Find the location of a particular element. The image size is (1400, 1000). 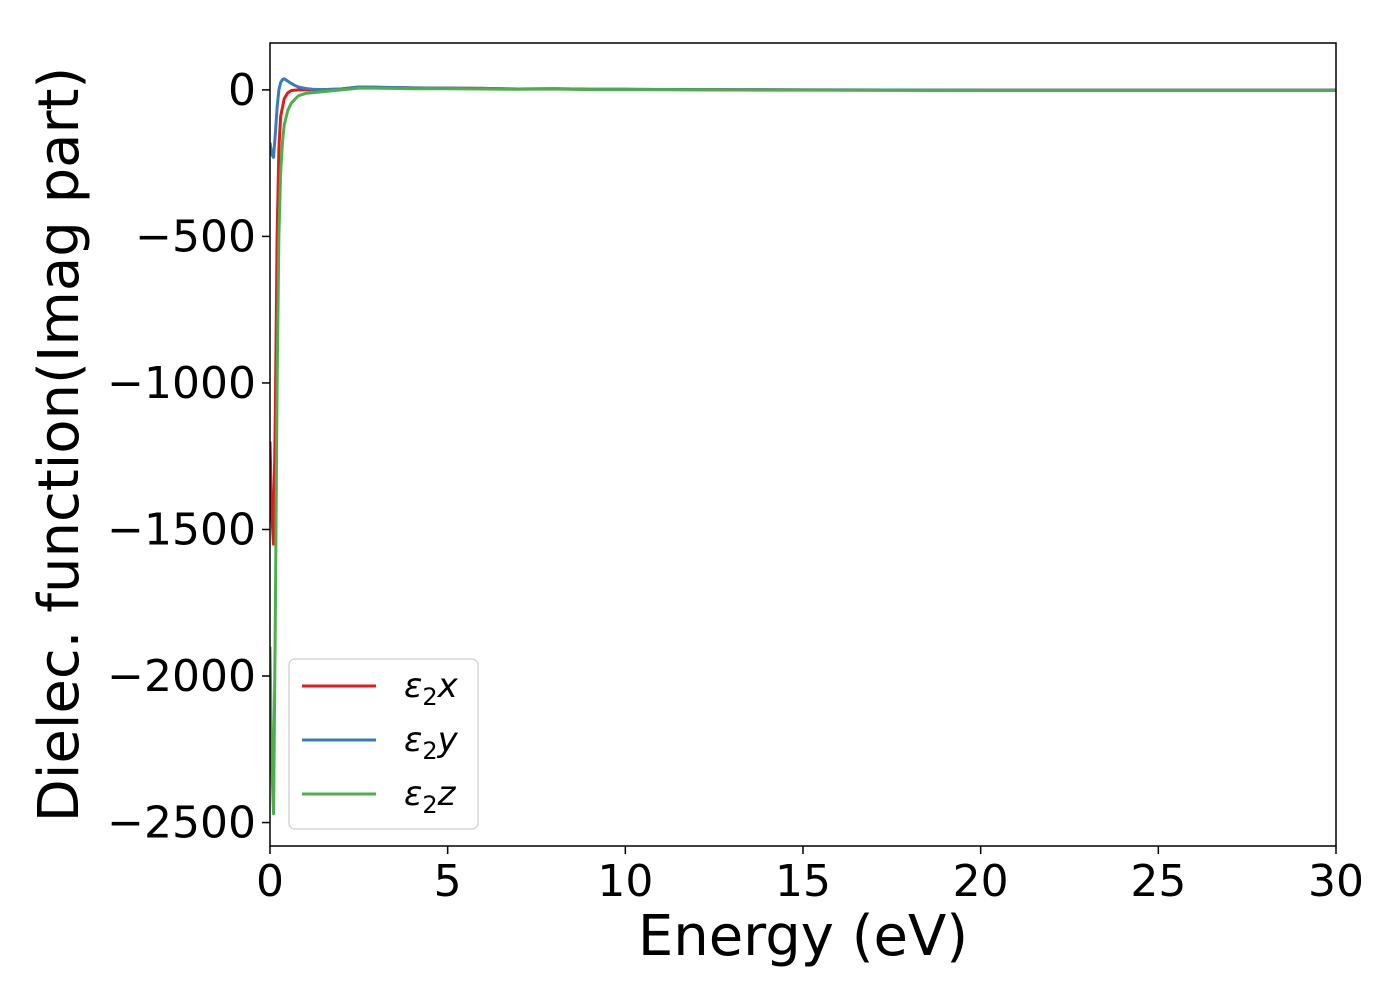

x-tick-label: 25 is located at coordinates (1158, 881).